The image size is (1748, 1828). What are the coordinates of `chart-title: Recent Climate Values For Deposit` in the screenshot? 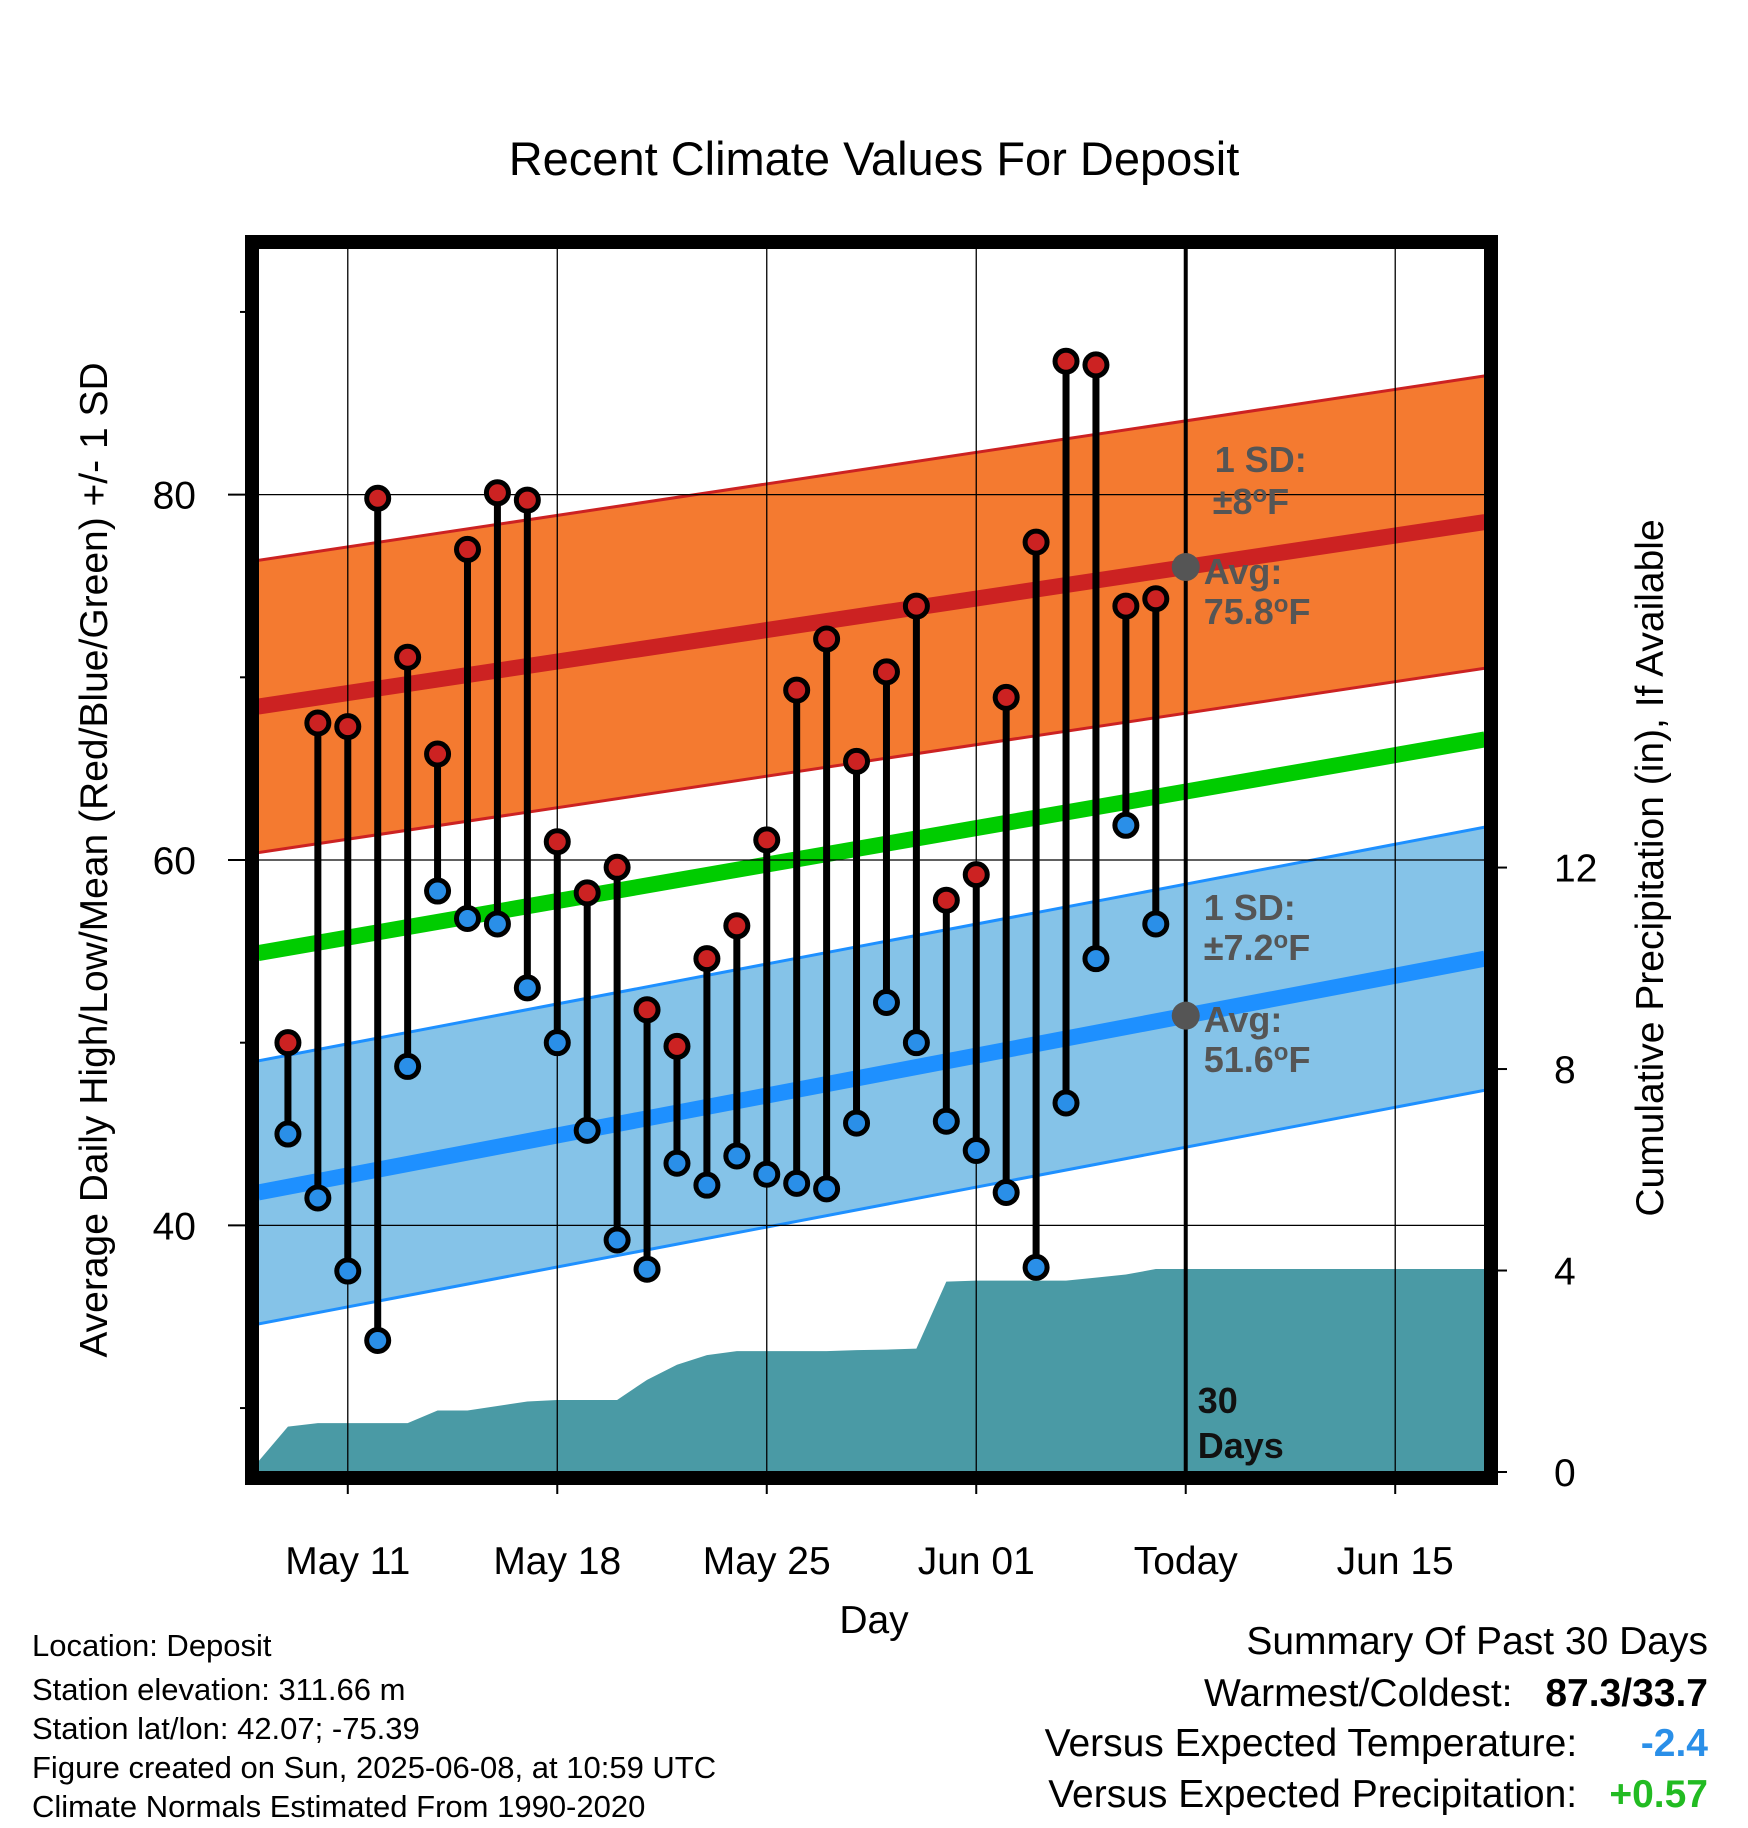 It's located at (874, 158).